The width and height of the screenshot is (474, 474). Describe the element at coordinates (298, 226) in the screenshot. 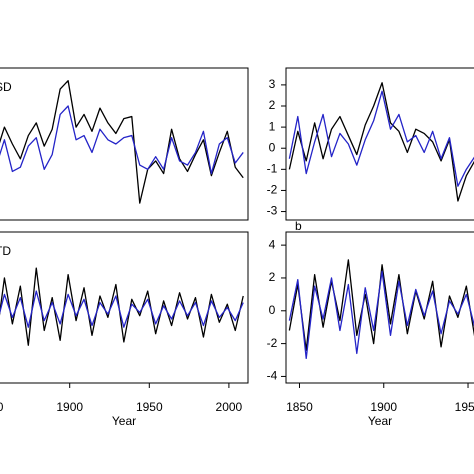

I see `panel-label: b` at that location.